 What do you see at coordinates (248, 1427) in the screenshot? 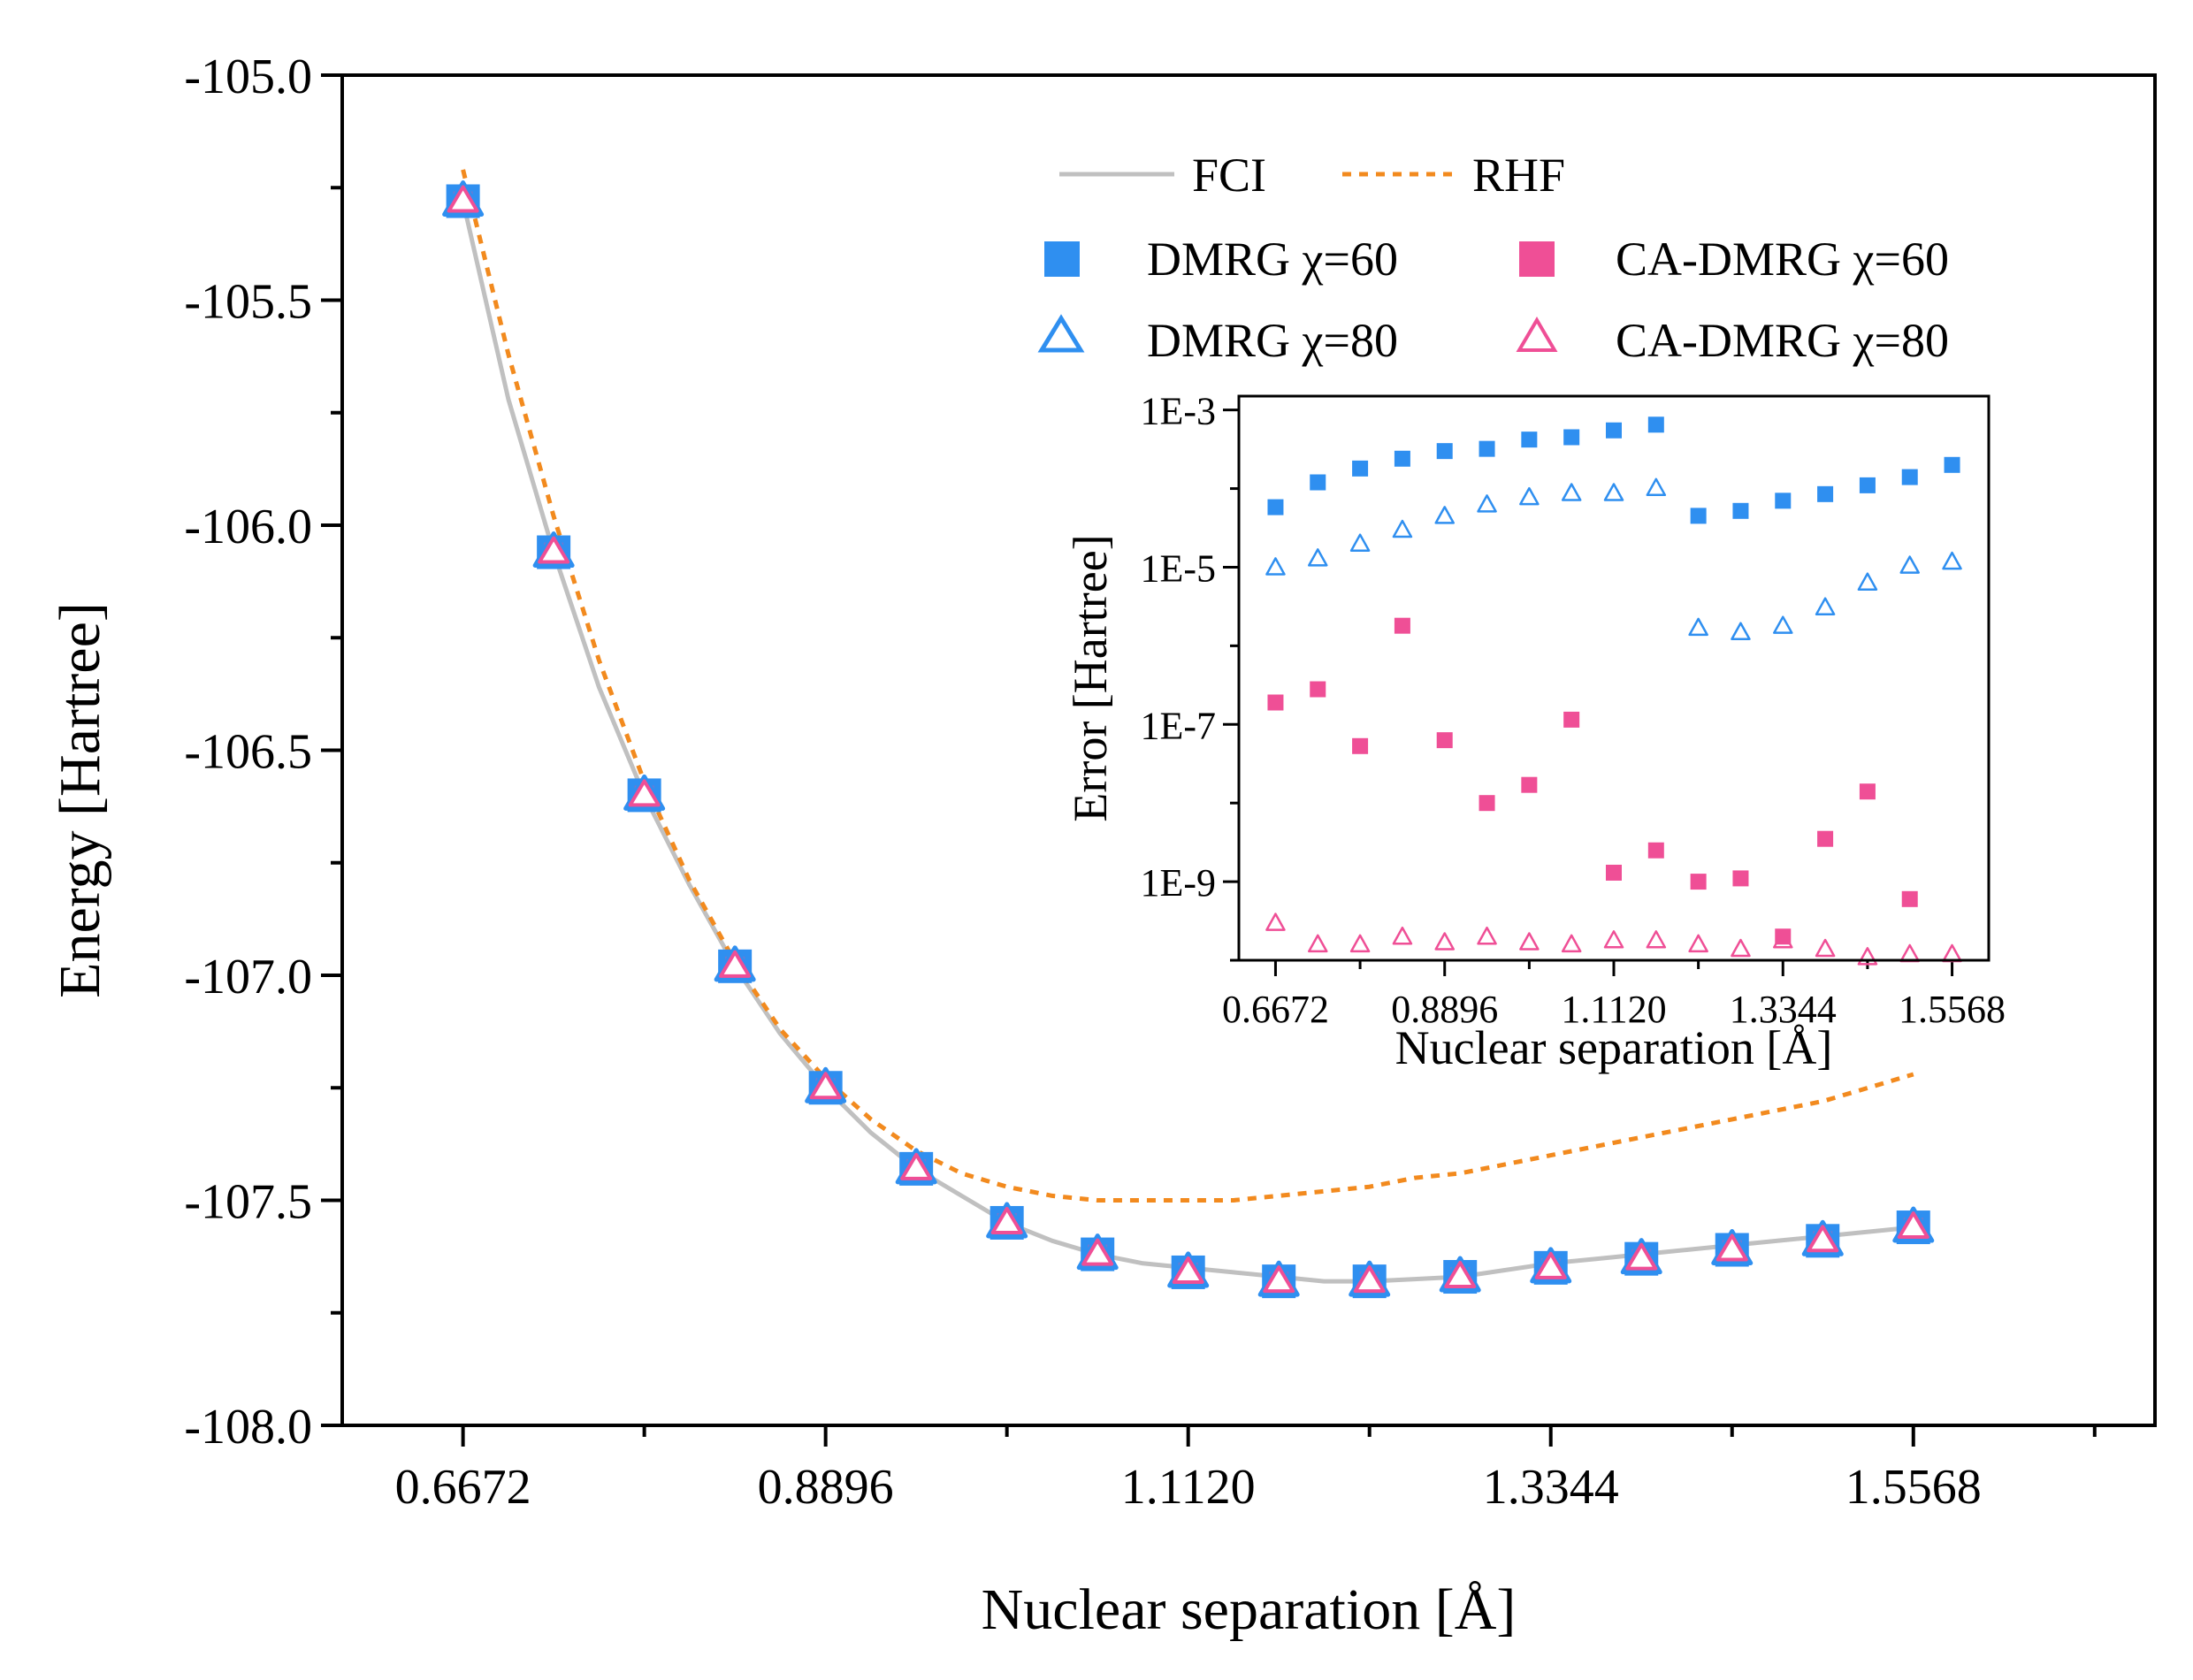
I see `main-y-tick-label: -108.0` at bounding box center [248, 1427].